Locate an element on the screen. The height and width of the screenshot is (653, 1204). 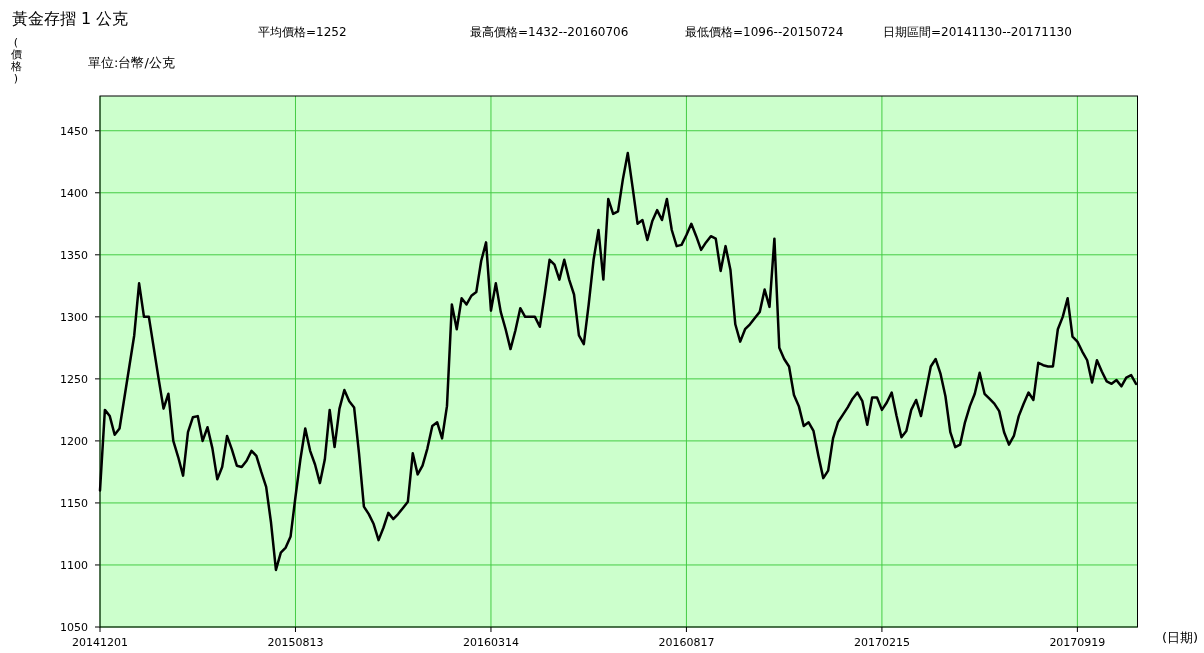
x-tick-label: 20170215 is located at coordinates (881, 642).